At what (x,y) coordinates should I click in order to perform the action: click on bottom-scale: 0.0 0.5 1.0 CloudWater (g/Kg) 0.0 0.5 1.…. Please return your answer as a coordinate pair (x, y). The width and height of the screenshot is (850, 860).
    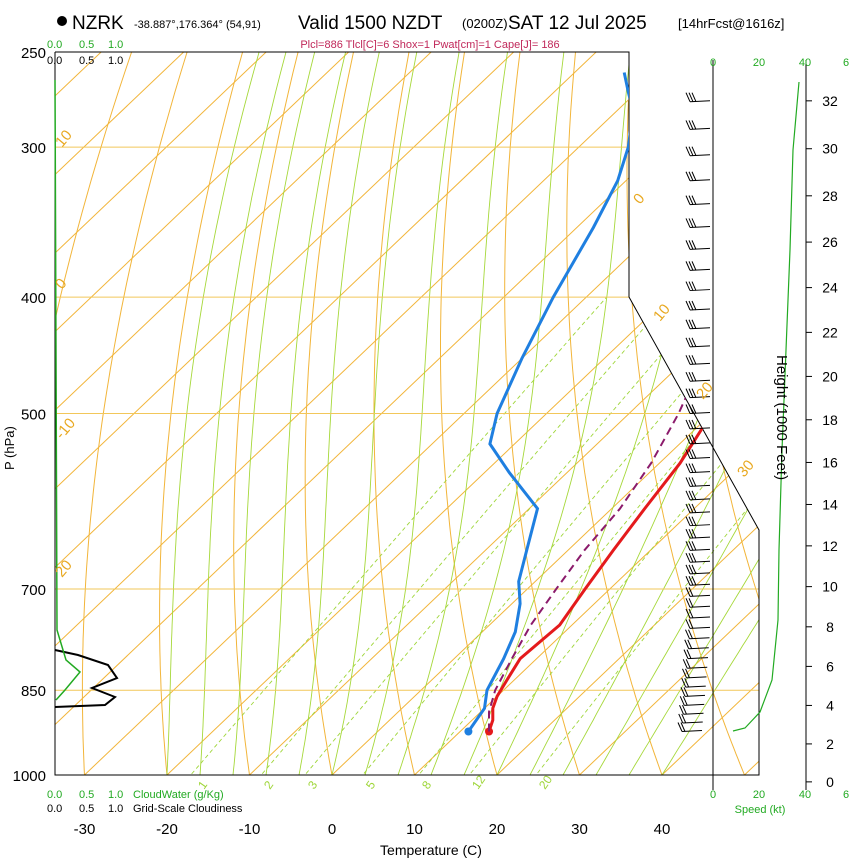
    Looking at the image, I should click on (145, 802).